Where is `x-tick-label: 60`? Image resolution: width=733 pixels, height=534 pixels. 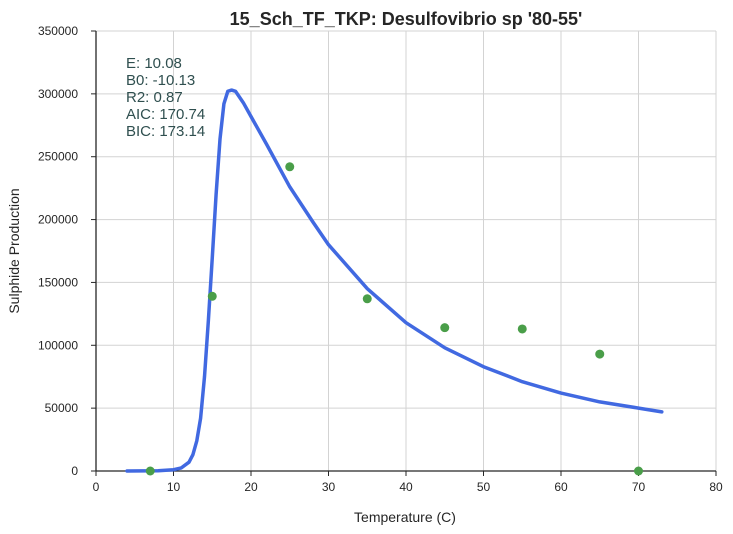 x-tick-label: 60 is located at coordinates (561, 487).